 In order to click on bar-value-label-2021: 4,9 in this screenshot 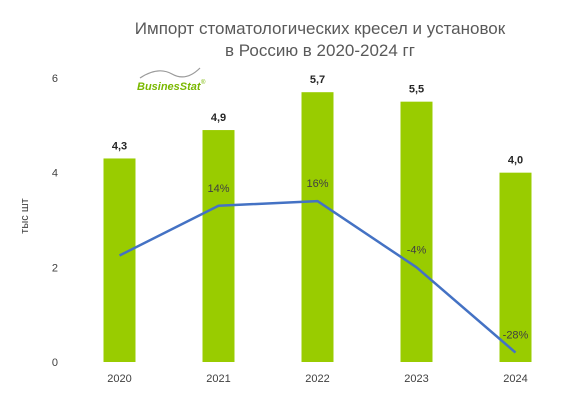, I will do `click(218, 118)`.